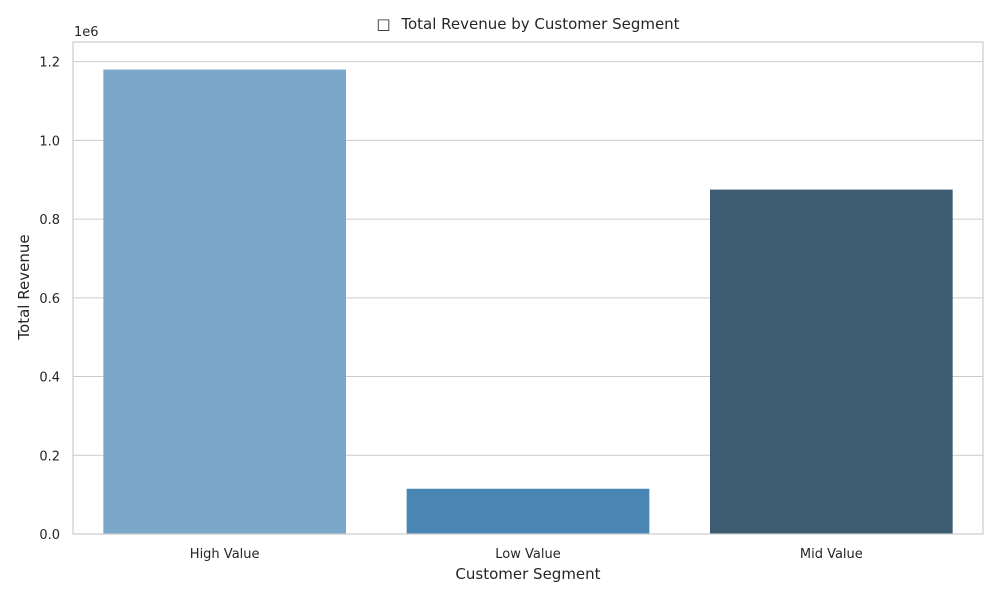 The height and width of the screenshot is (600, 1000). Describe the element at coordinates (86, 32) in the screenshot. I see `y-offset-text: 1e6` at that location.